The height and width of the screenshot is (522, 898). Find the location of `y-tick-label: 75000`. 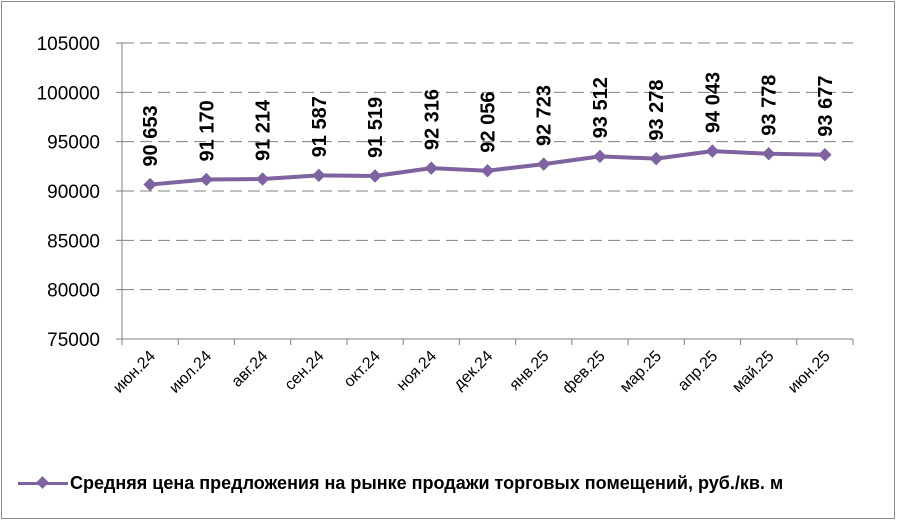

y-tick-label: 75000 is located at coordinates (73, 340).